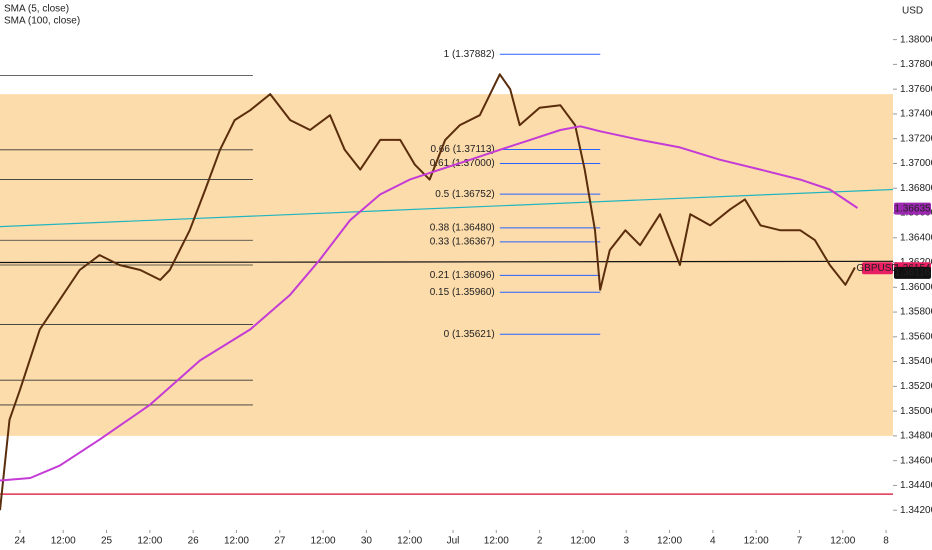 The width and height of the screenshot is (932, 550). I want to click on x-tick-label: 4, so click(713, 541).